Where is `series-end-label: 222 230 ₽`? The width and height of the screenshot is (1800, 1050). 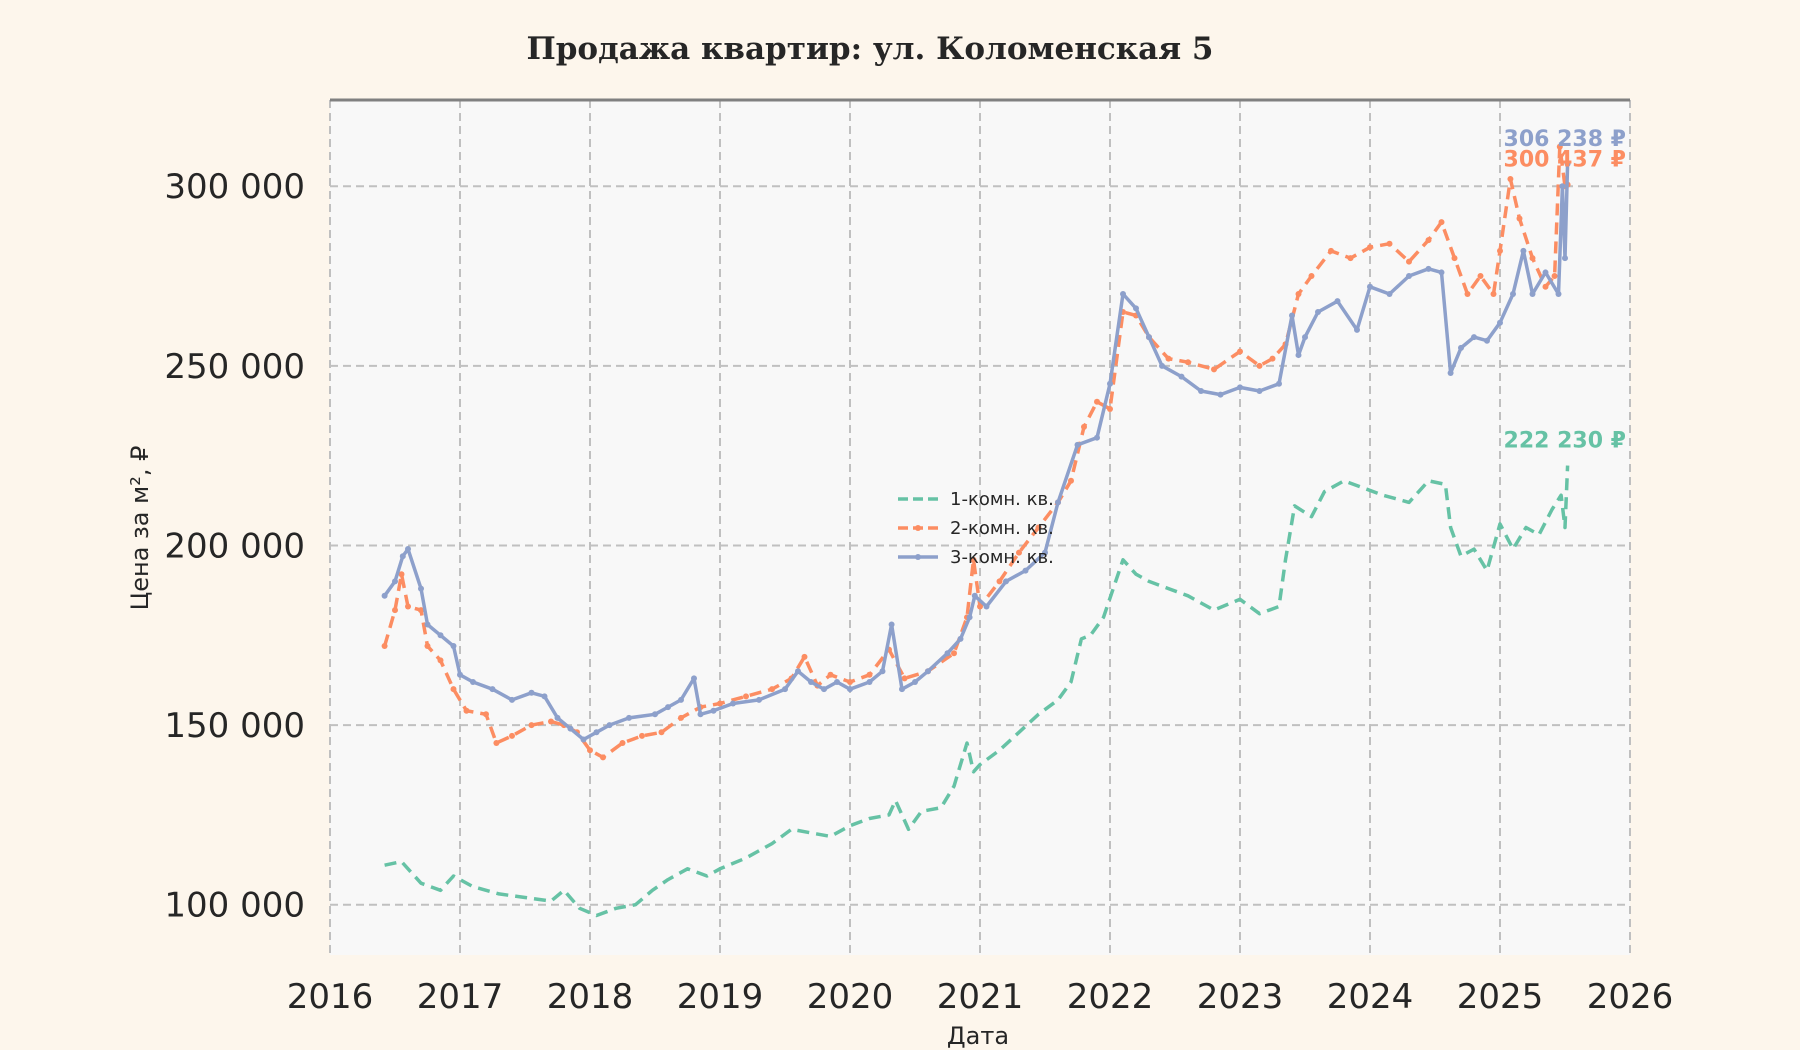
series-end-label: 222 230 ₽ is located at coordinates (1565, 441).